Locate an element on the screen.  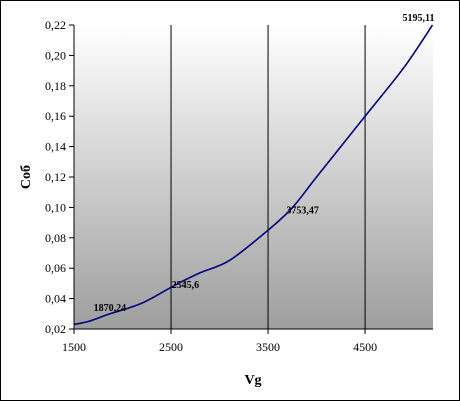
y-tick-label: 0,20 is located at coordinates (55, 55).